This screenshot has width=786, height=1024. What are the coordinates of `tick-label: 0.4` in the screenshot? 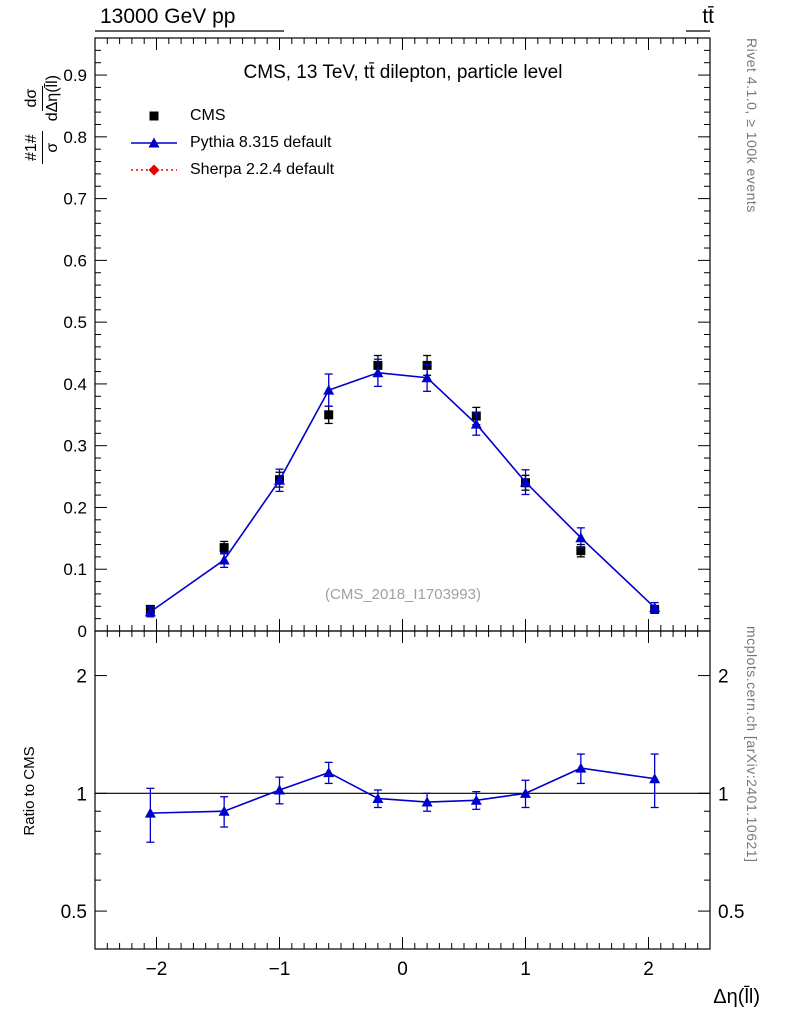 It's located at (75, 384).